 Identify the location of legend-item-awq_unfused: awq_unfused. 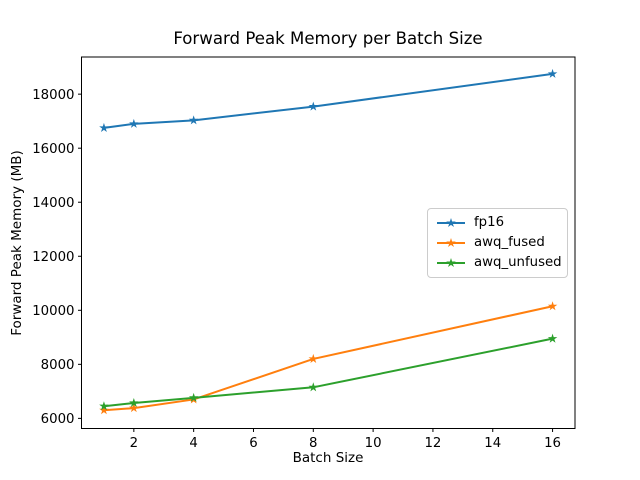
(499, 263).